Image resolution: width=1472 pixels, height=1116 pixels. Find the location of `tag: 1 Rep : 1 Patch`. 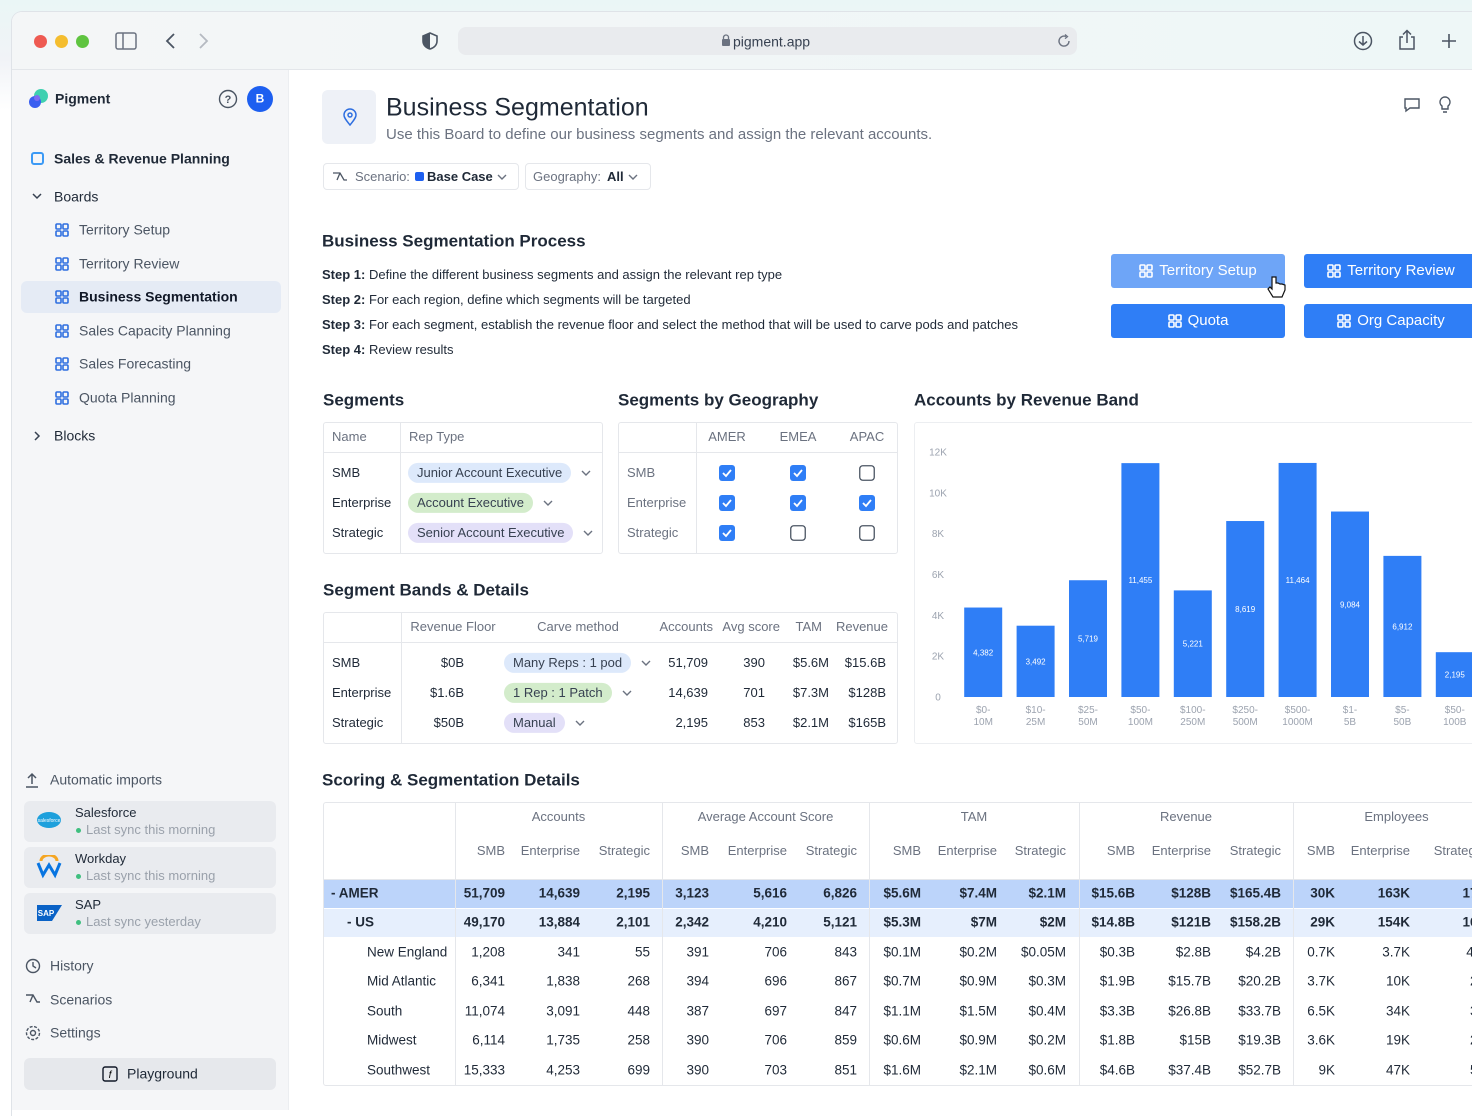

tag: 1 Rep : 1 Patch is located at coordinates (558, 693).